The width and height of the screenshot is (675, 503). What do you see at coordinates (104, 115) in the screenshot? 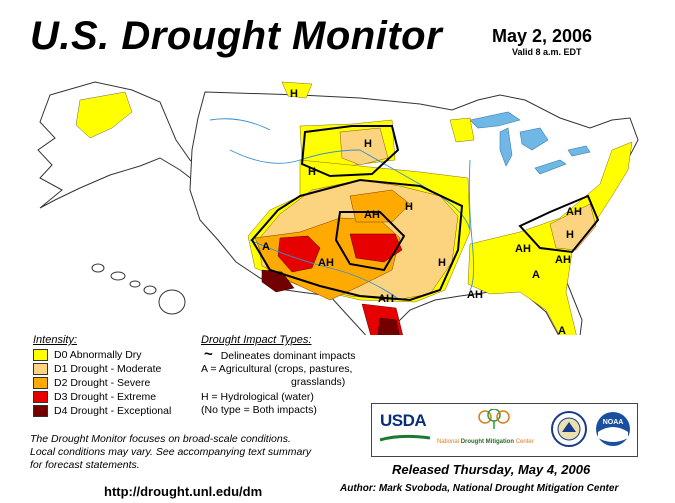
I see `alaska-dry-area` at bounding box center [104, 115].